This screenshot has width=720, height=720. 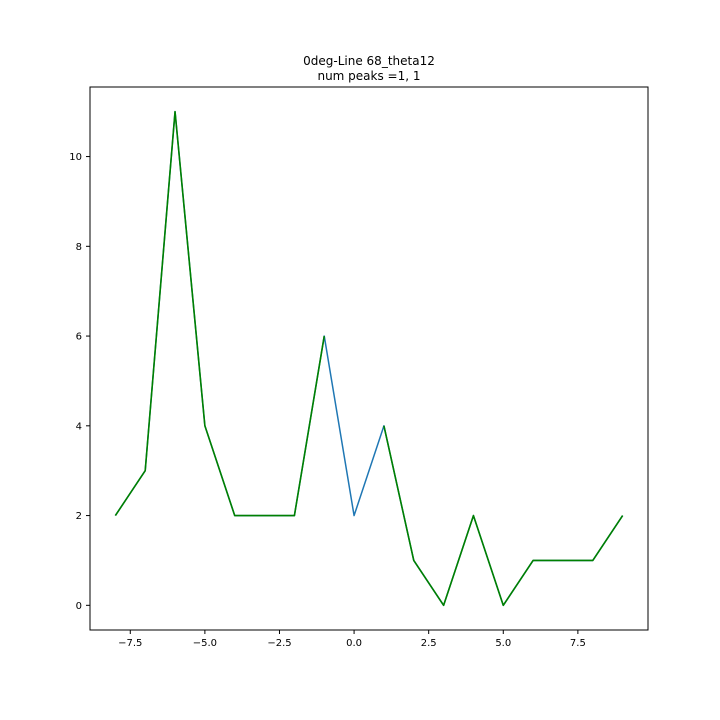 I want to click on x-tick-label: −2.5, so click(x=279, y=643).